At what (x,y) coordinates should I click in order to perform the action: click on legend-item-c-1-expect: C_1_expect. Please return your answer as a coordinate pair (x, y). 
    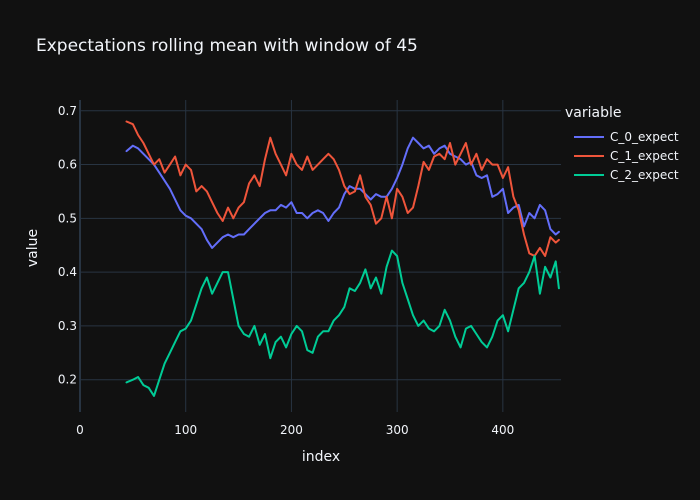
    Looking at the image, I should click on (626, 156).